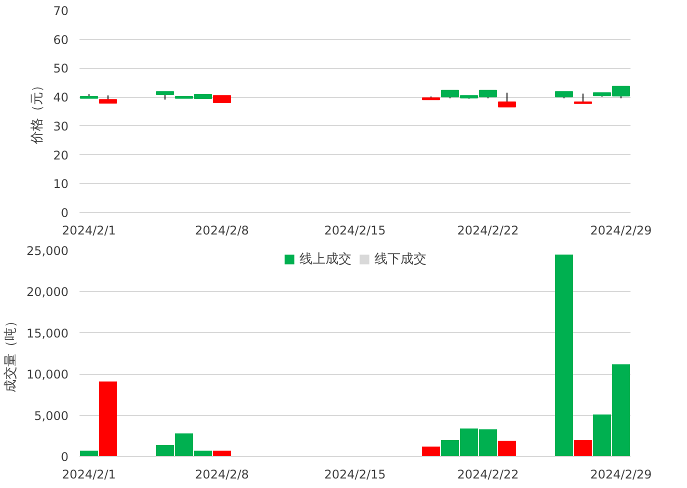 The height and width of the screenshot is (488, 687). Describe the element at coordinates (47, 333) in the screenshot. I see `y-tick-label: 15,000` at that location.